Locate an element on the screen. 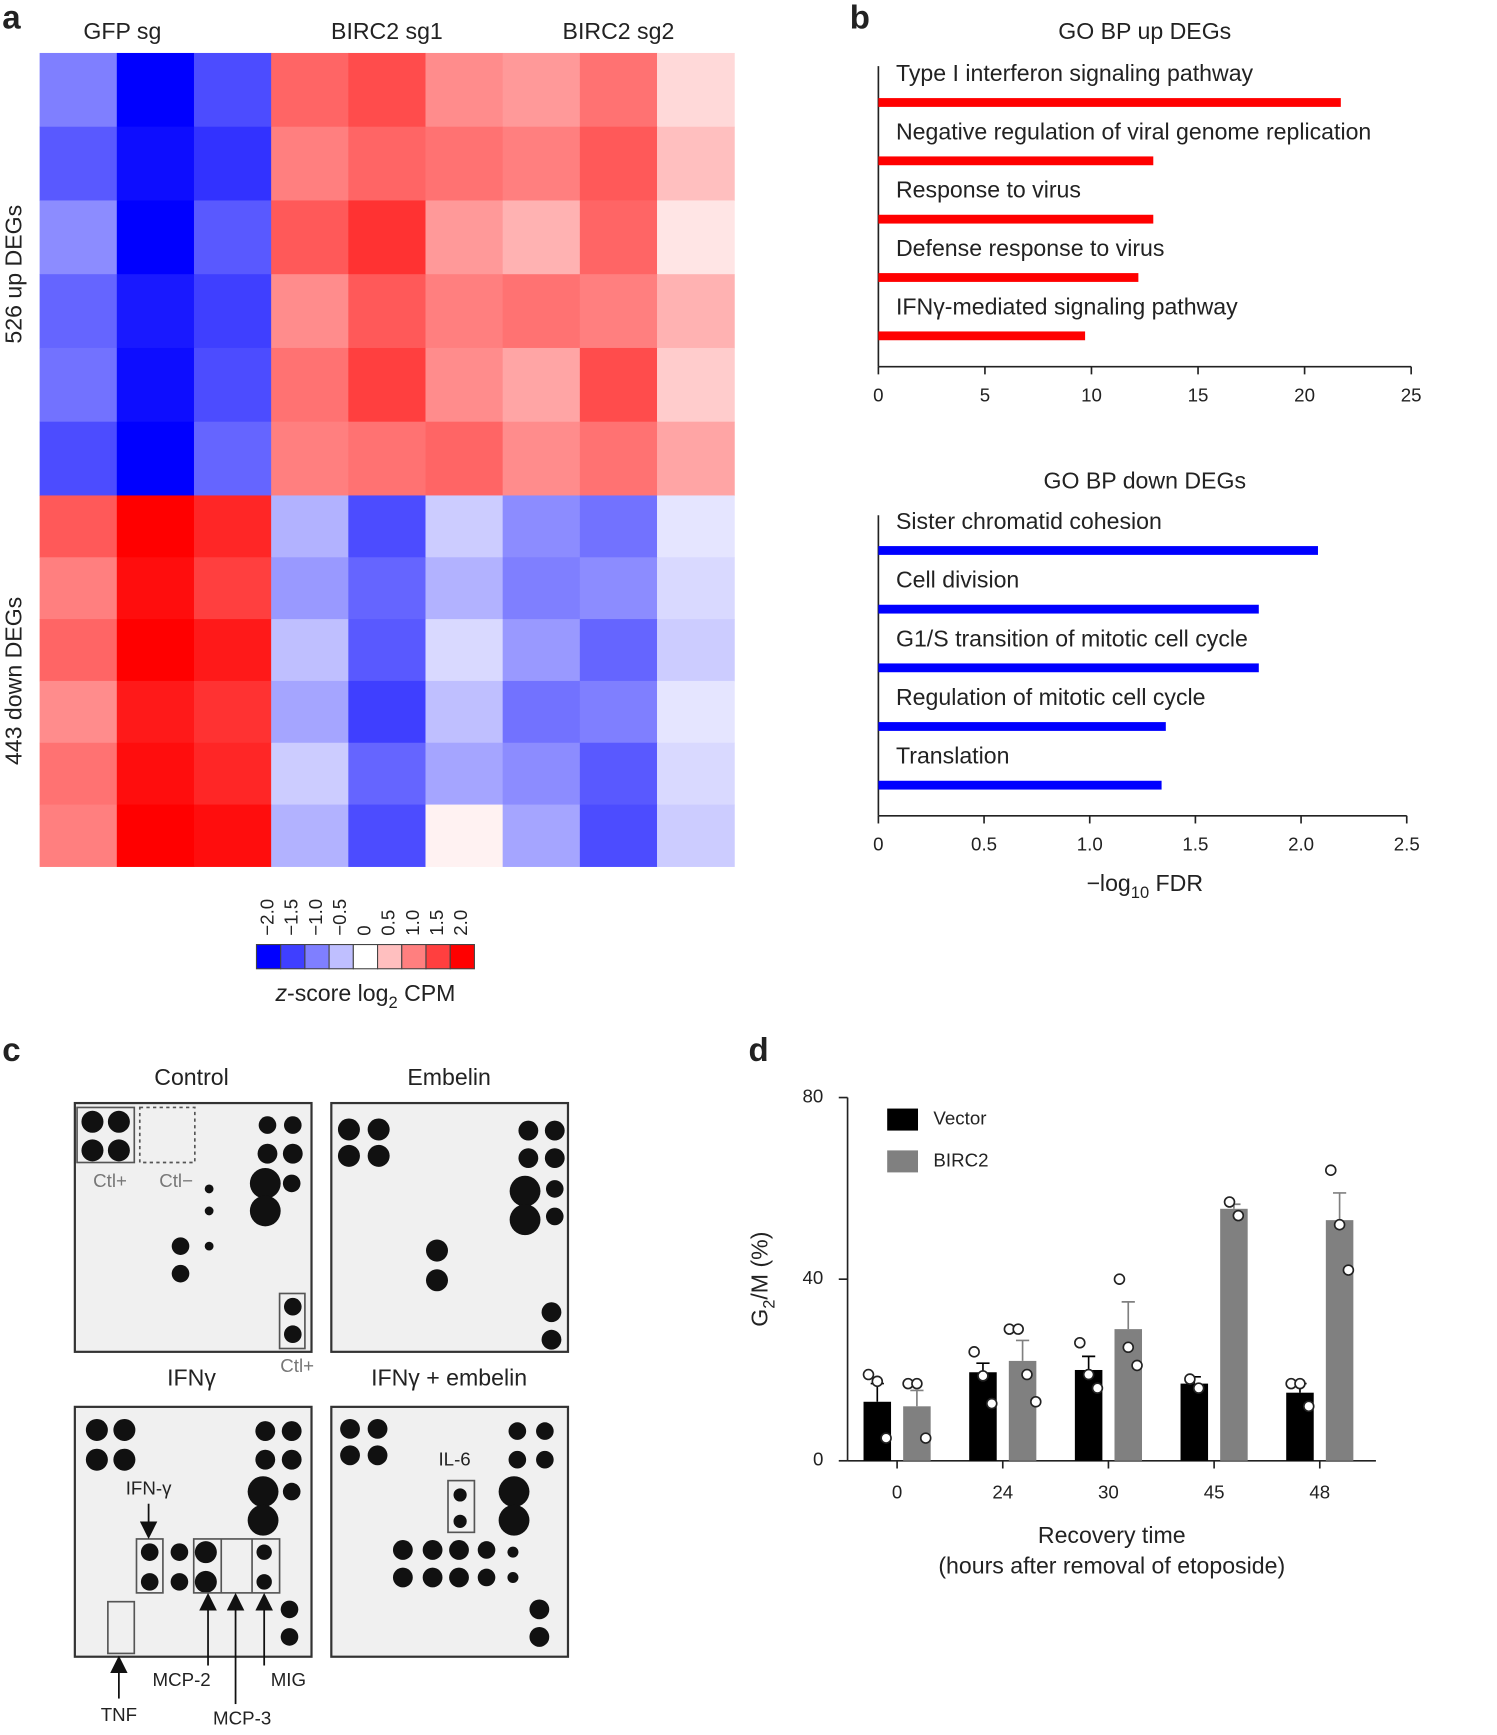  y-axis-label: G2/M (%) is located at coordinates (763, 1279).